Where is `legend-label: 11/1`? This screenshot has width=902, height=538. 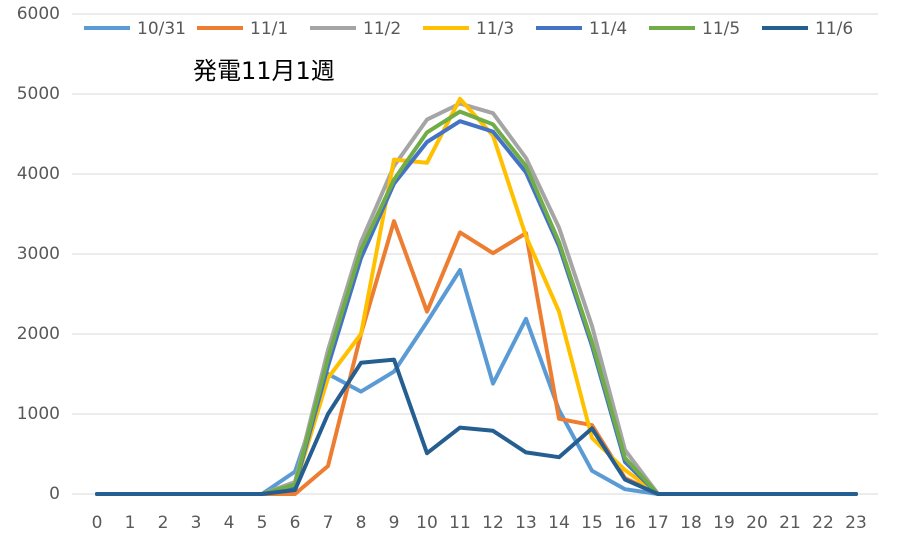 legend-label: 11/1 is located at coordinates (269, 29).